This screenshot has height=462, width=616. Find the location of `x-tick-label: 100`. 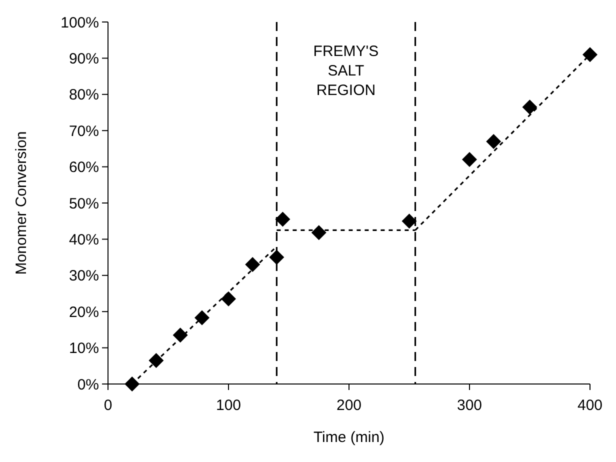

x-tick-label: 100 is located at coordinates (229, 405).